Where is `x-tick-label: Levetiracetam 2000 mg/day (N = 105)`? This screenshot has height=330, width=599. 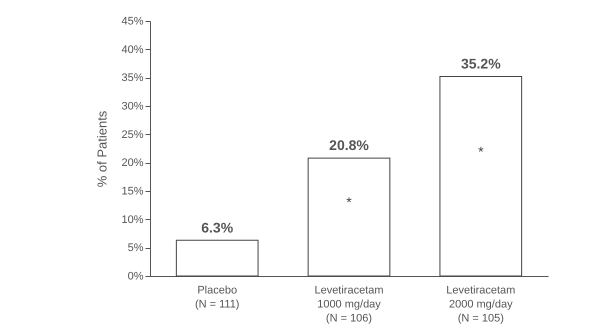
x-tick-label: Levetiracetam 2000 mg/day (N = 105) is located at coordinates (481, 304).